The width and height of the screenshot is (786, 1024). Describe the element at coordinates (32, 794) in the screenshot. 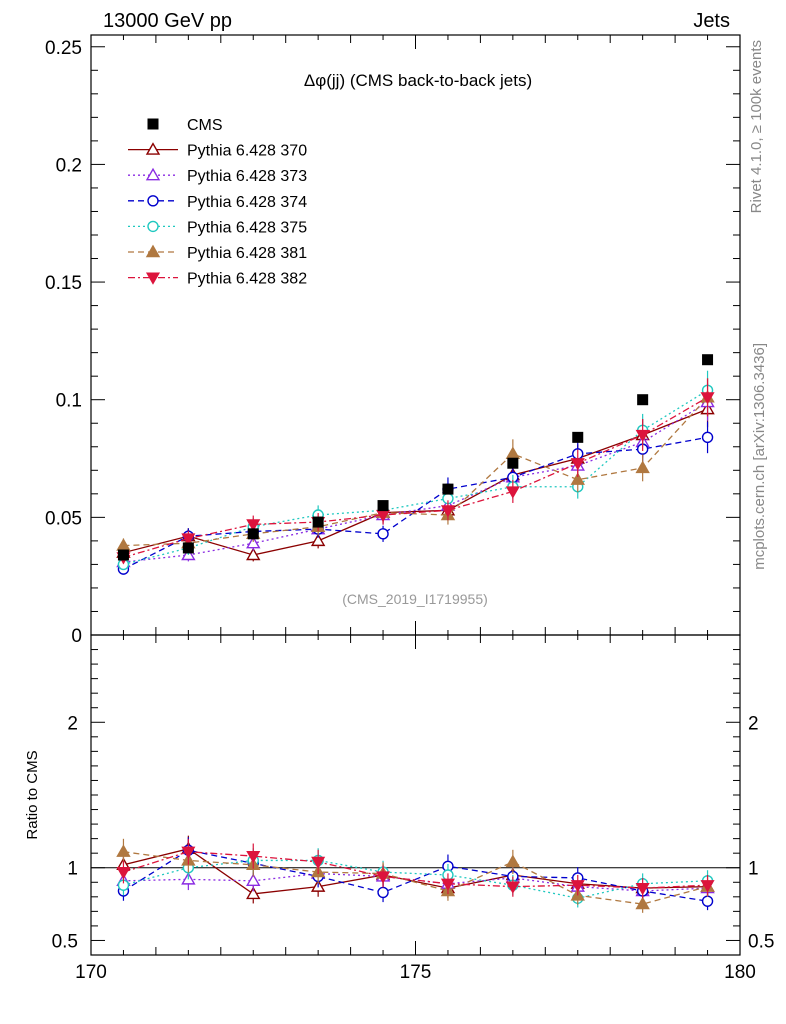

I see `ratio-y-axis-label: Ratio to CMS` at that location.